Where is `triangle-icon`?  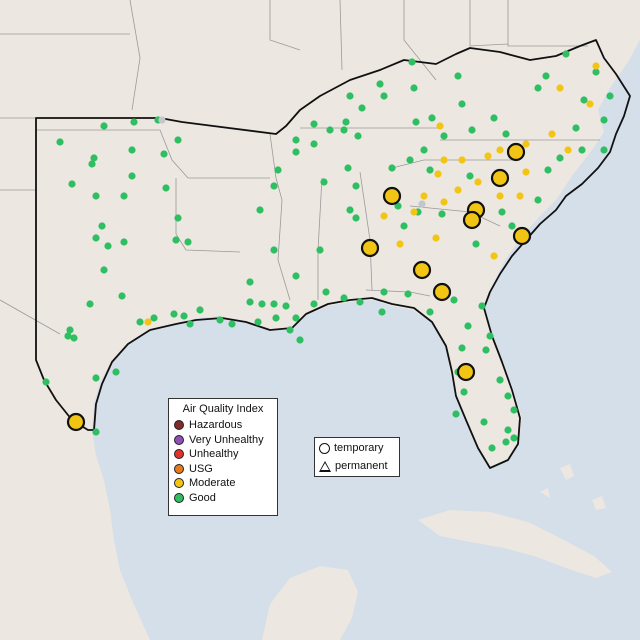 triangle-icon is located at coordinates (325, 466).